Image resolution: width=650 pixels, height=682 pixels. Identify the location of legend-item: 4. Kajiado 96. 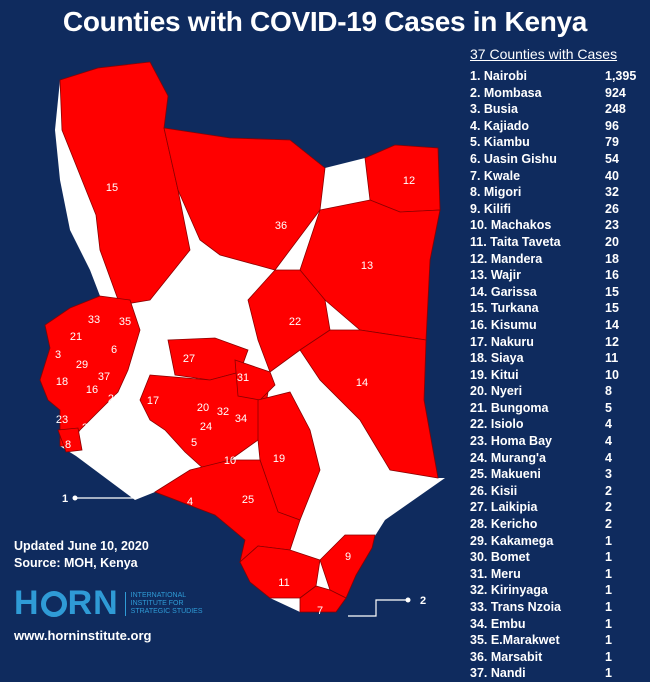
(557, 126).